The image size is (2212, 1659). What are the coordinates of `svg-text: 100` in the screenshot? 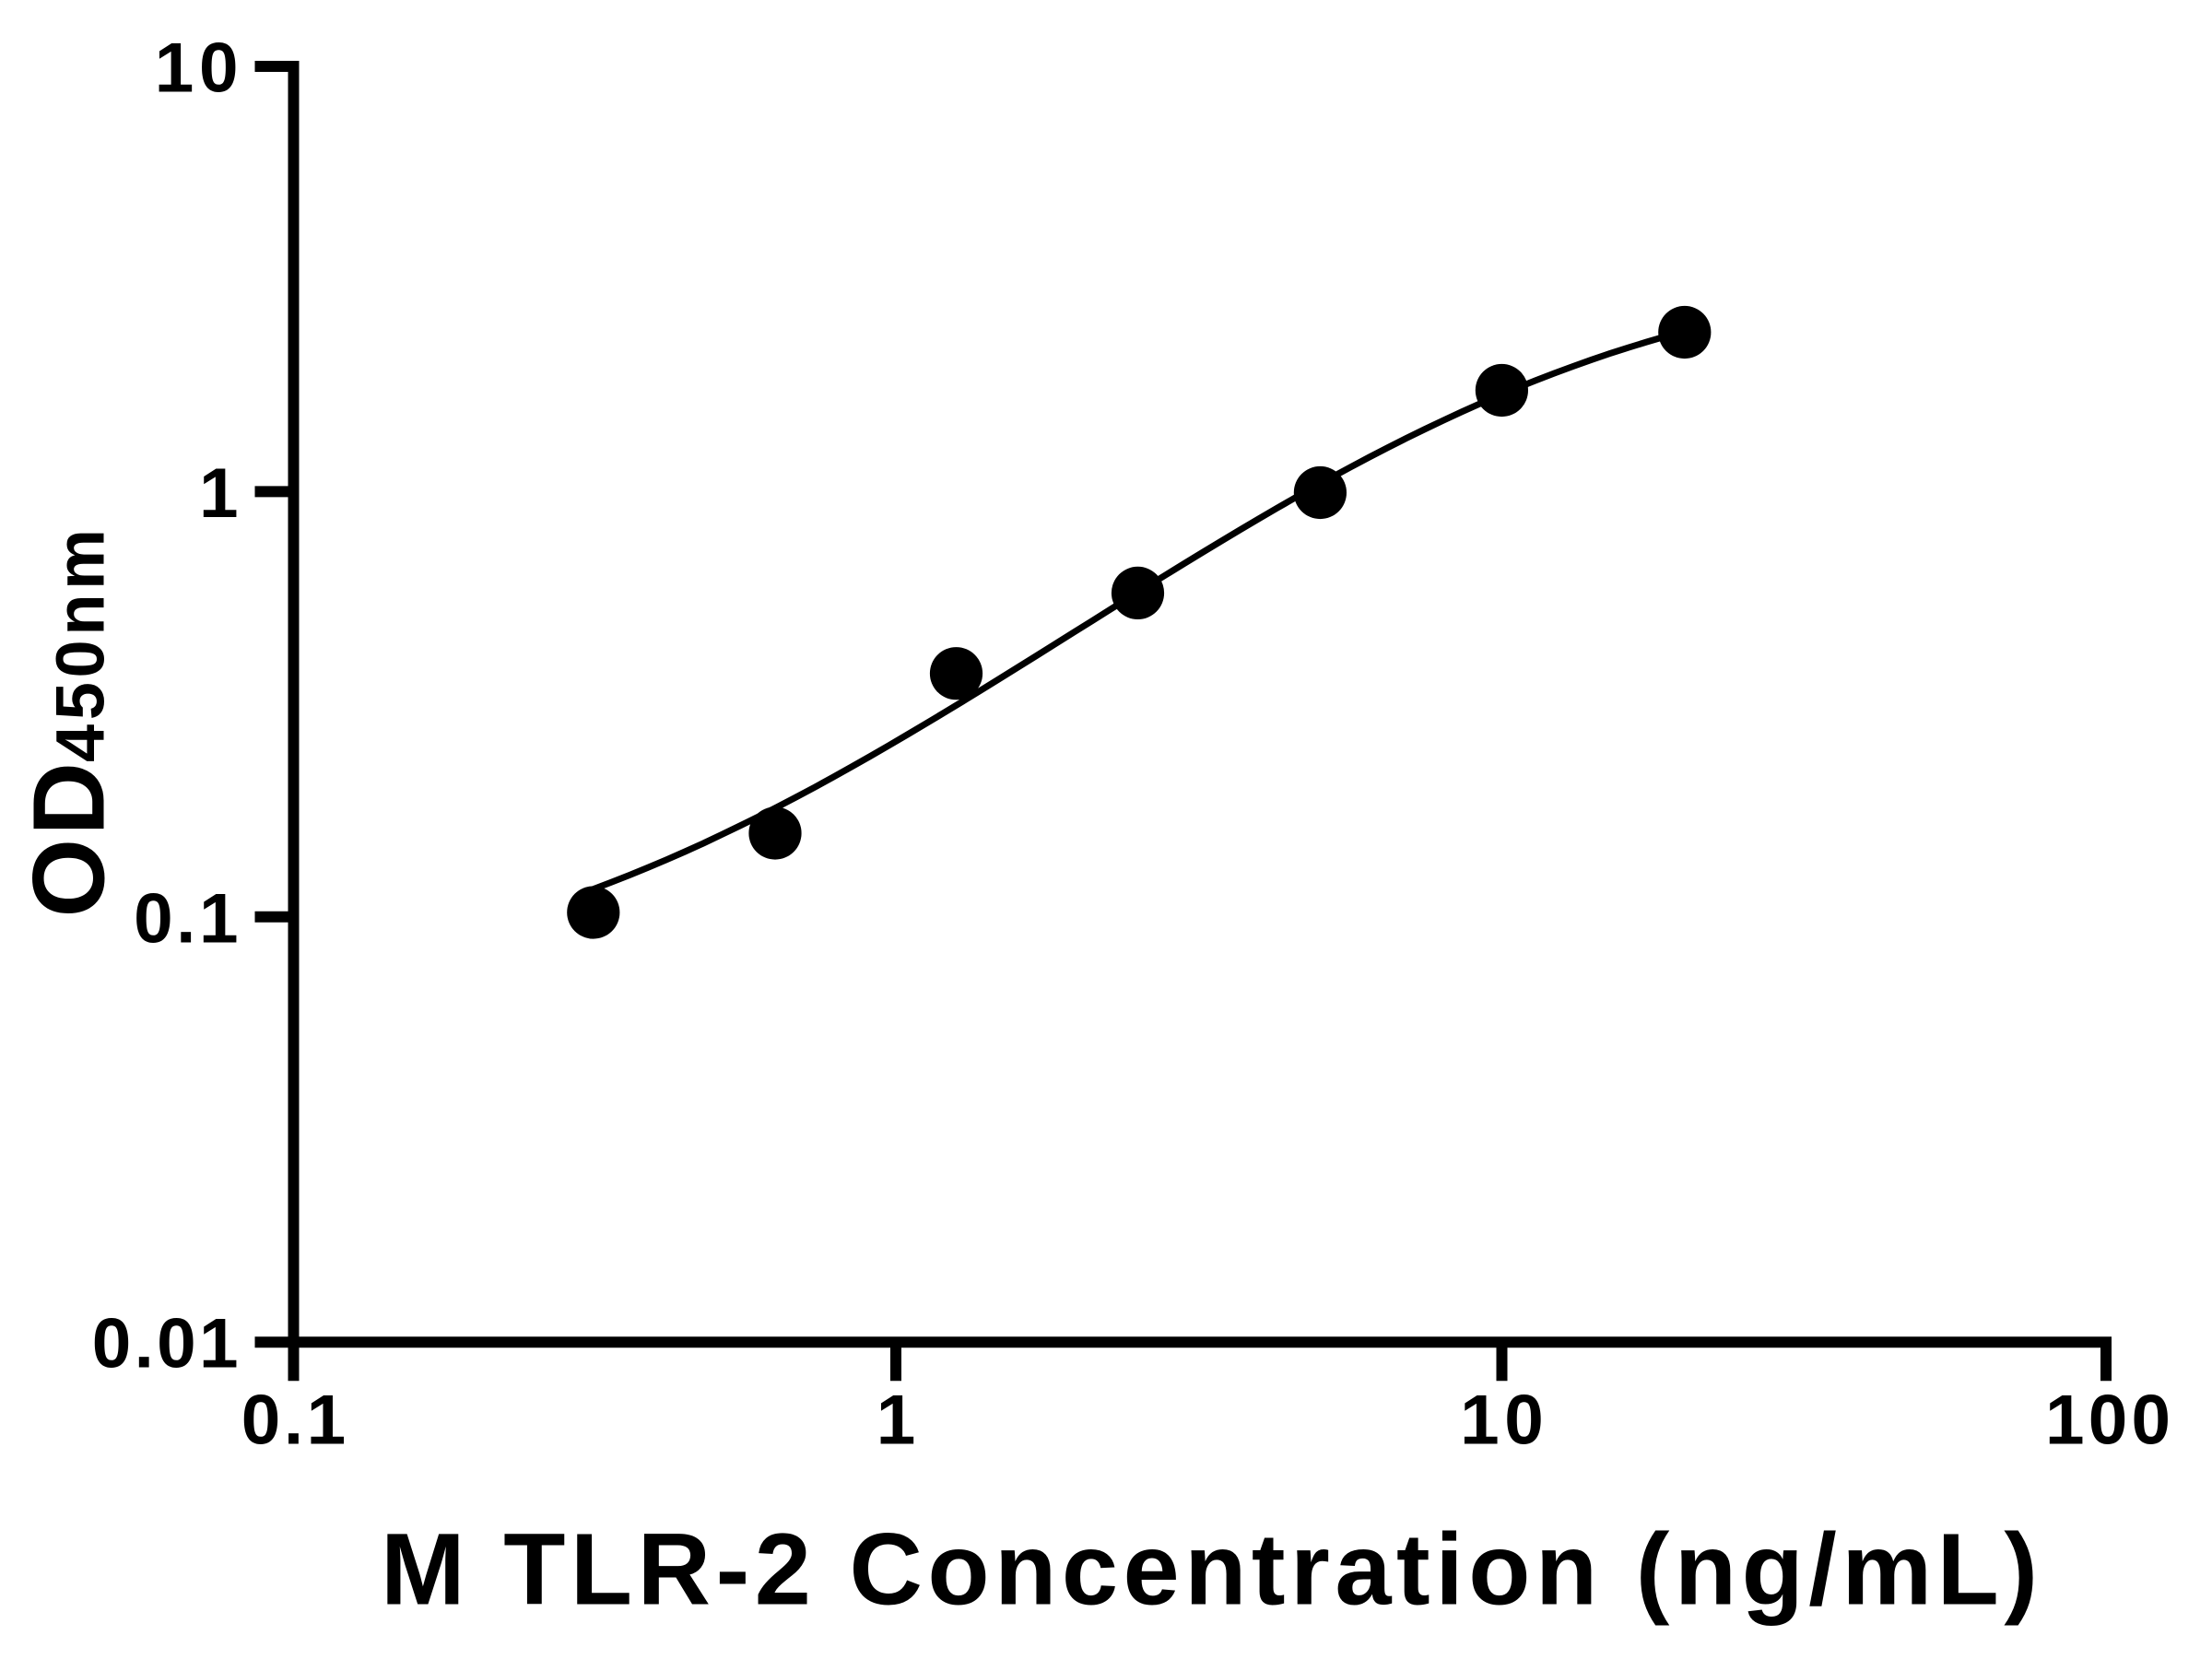 It's located at (2108, 1421).